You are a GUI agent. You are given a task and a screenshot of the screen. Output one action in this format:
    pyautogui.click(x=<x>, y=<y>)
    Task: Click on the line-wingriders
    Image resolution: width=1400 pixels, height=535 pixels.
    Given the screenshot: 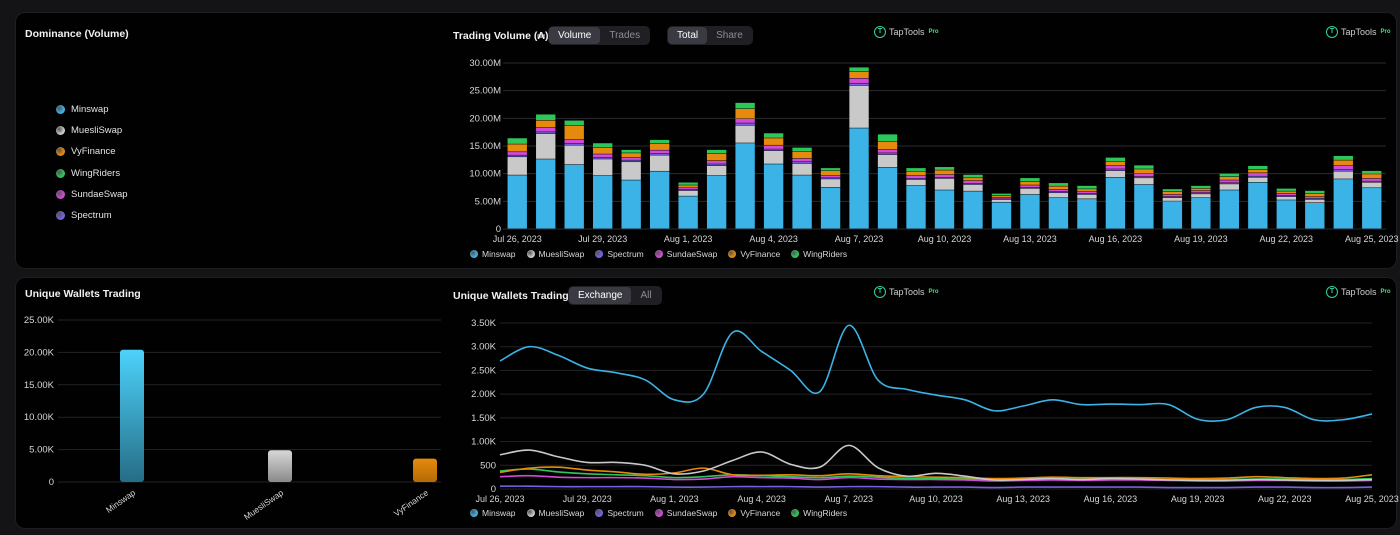 What is the action you would take?
    pyautogui.click(x=936, y=474)
    